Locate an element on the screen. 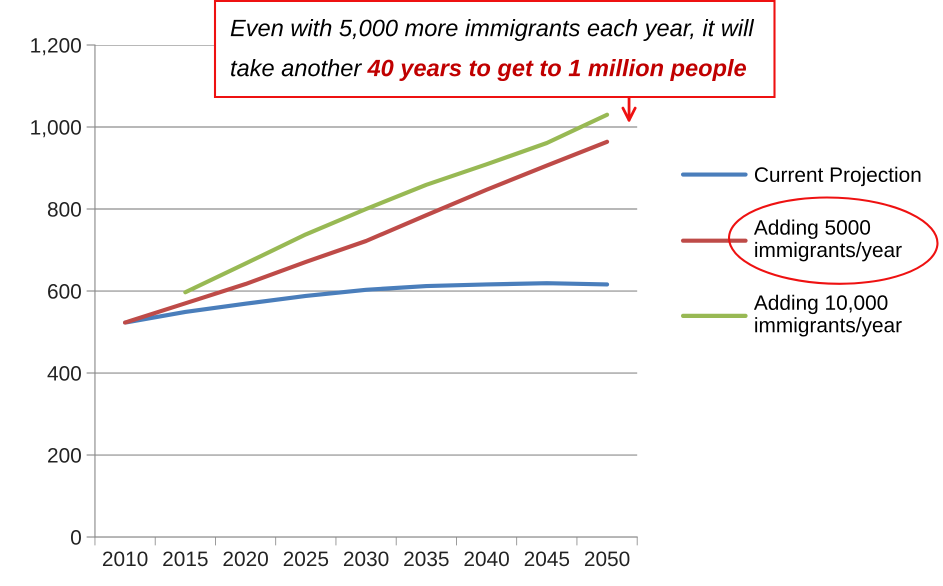 The height and width of the screenshot is (586, 943). annotation: take another is located at coordinates (296, 67).